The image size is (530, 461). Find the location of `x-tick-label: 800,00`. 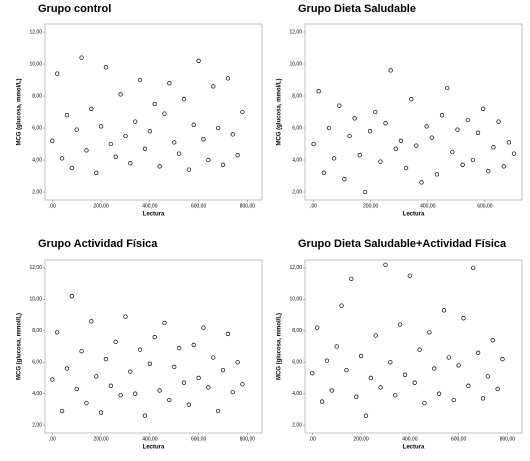

x-tick-label: 800,00 is located at coordinates (248, 439).